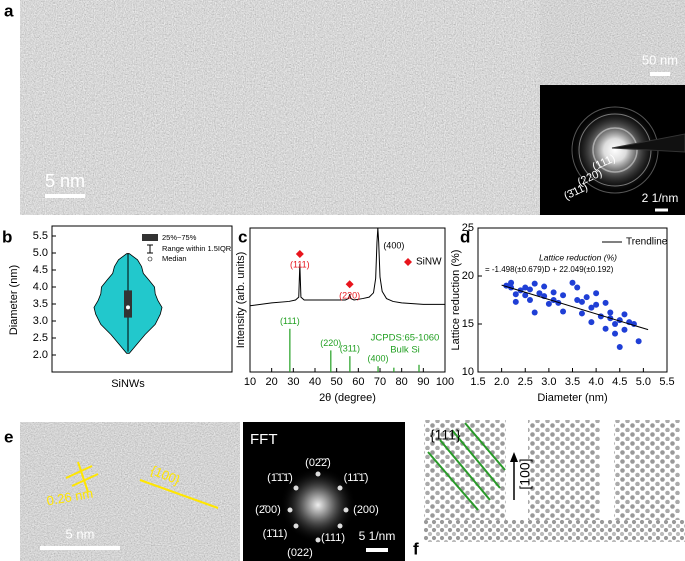 This screenshot has width=685, height=561. What do you see at coordinates (612, 42) in the screenshot?
I see `tem-inset` at bounding box center [612, 42].